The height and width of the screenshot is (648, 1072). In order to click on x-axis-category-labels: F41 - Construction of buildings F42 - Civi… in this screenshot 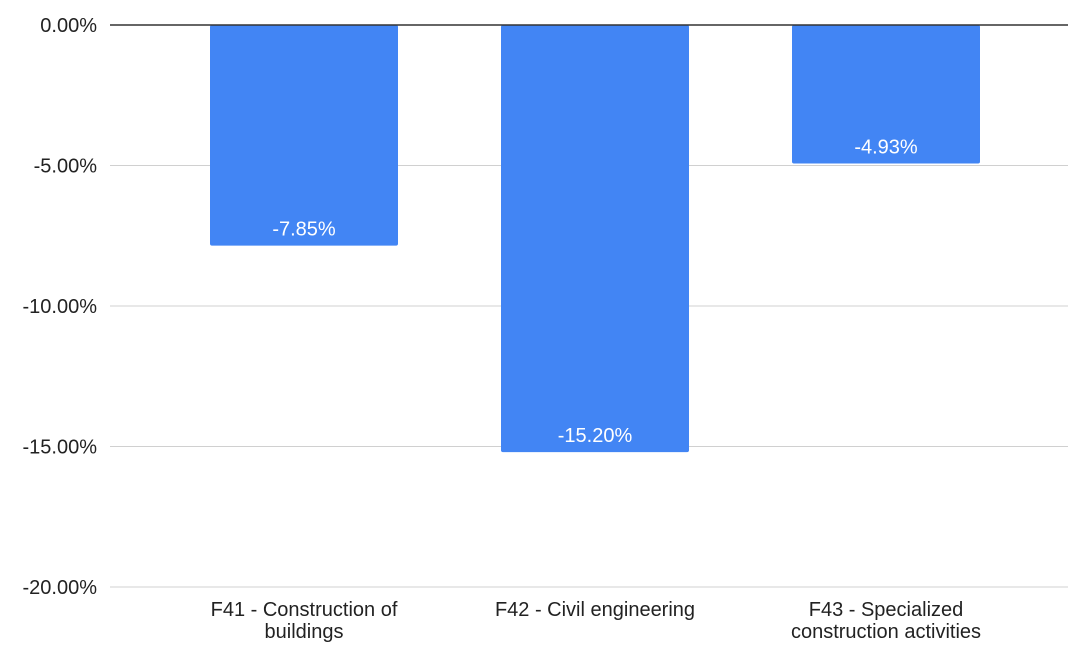, I will do `click(596, 621)`.